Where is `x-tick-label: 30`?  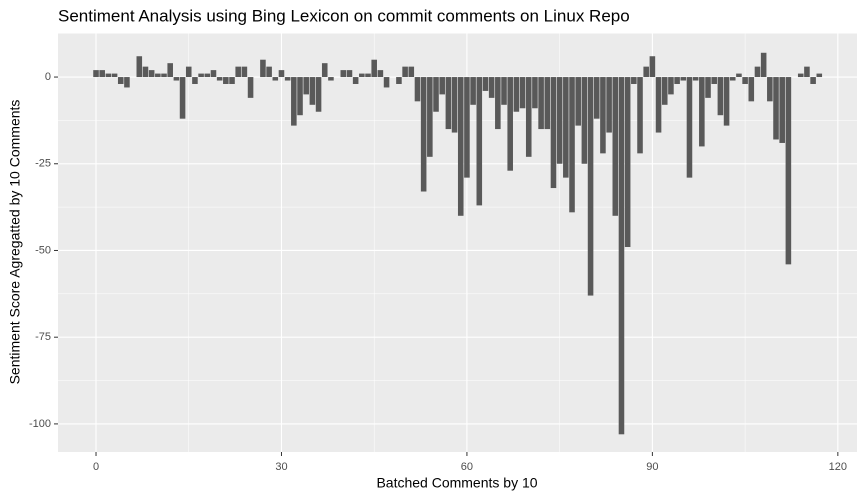
x-tick-label: 30 is located at coordinates (281, 467).